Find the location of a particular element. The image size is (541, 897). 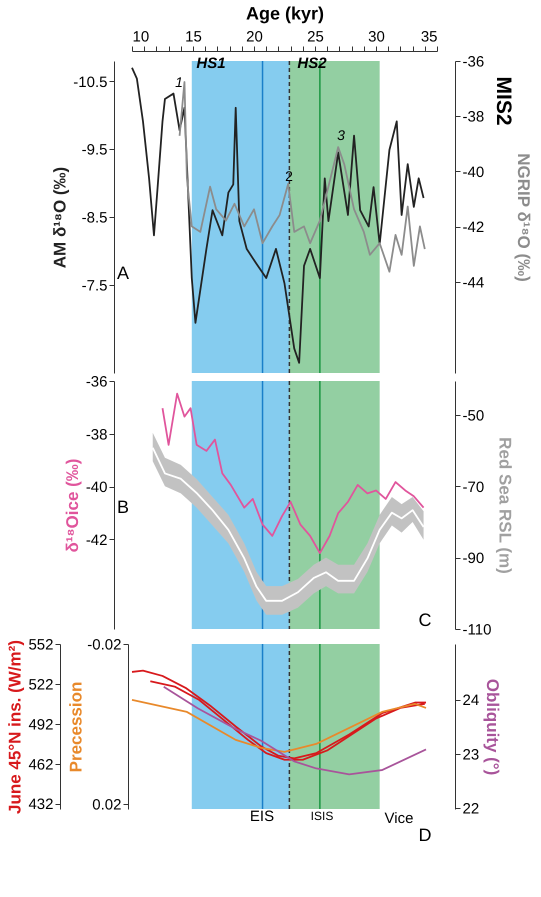

x-tick-label: 30 is located at coordinates (376, 37).